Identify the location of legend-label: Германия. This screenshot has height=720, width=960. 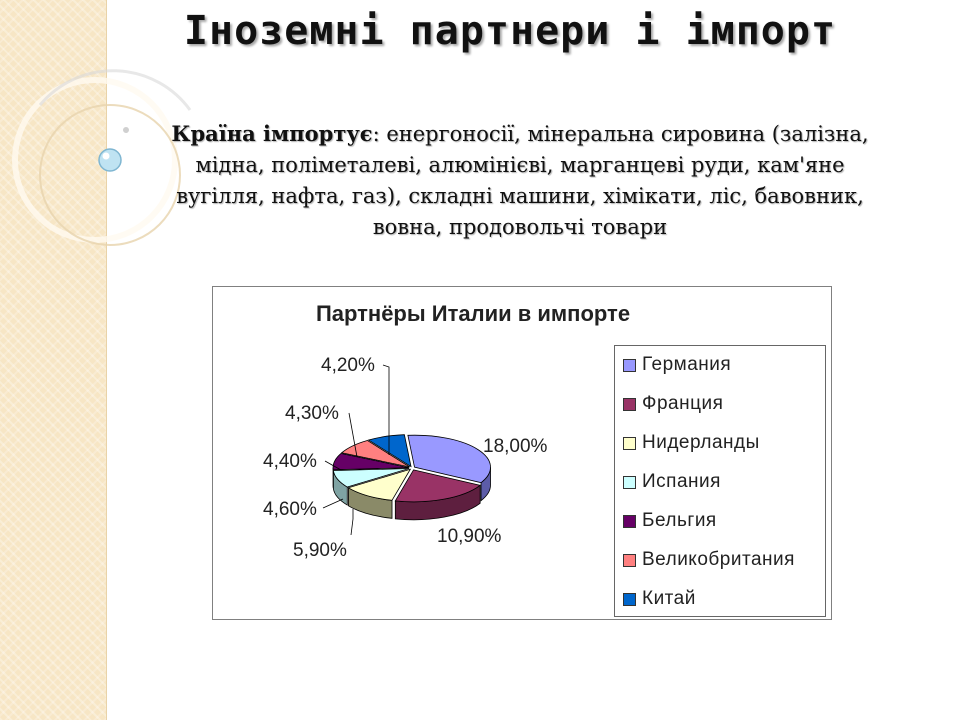
(687, 364).